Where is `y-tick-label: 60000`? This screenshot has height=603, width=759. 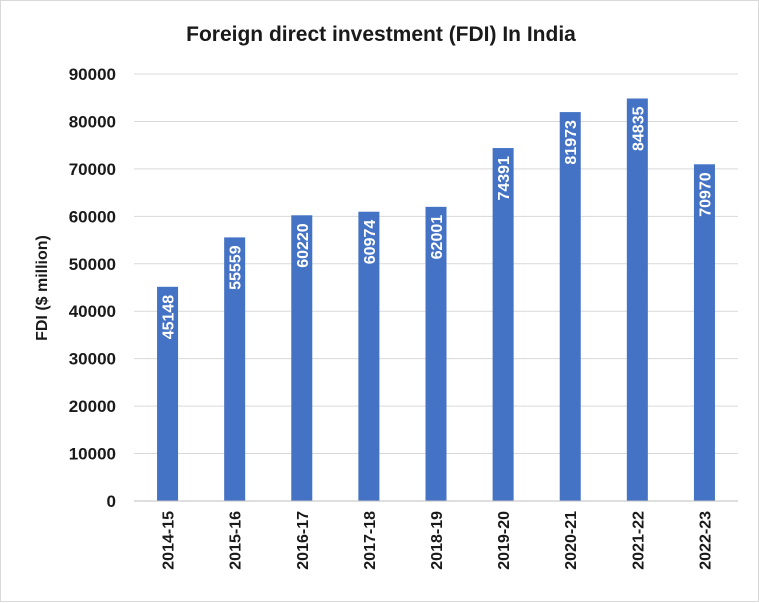
y-tick-label: 60000 is located at coordinates (92, 216).